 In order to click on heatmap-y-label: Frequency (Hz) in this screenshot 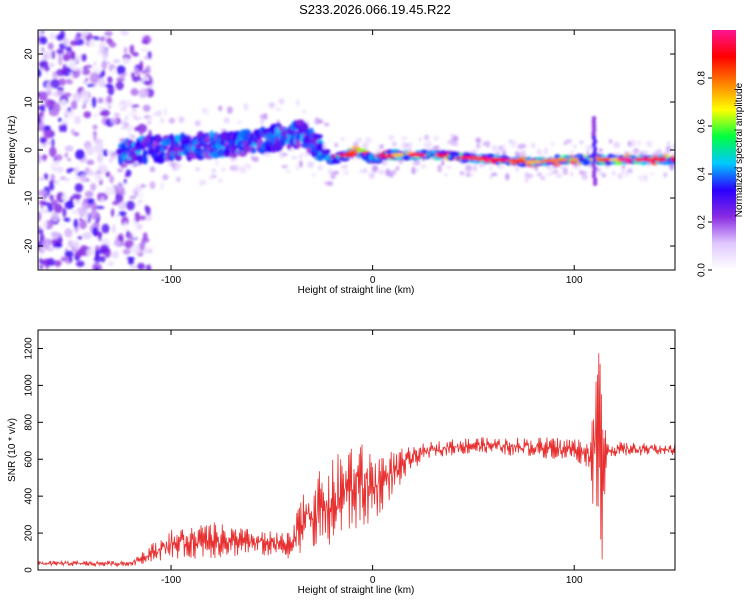, I will do `click(12, 150)`.